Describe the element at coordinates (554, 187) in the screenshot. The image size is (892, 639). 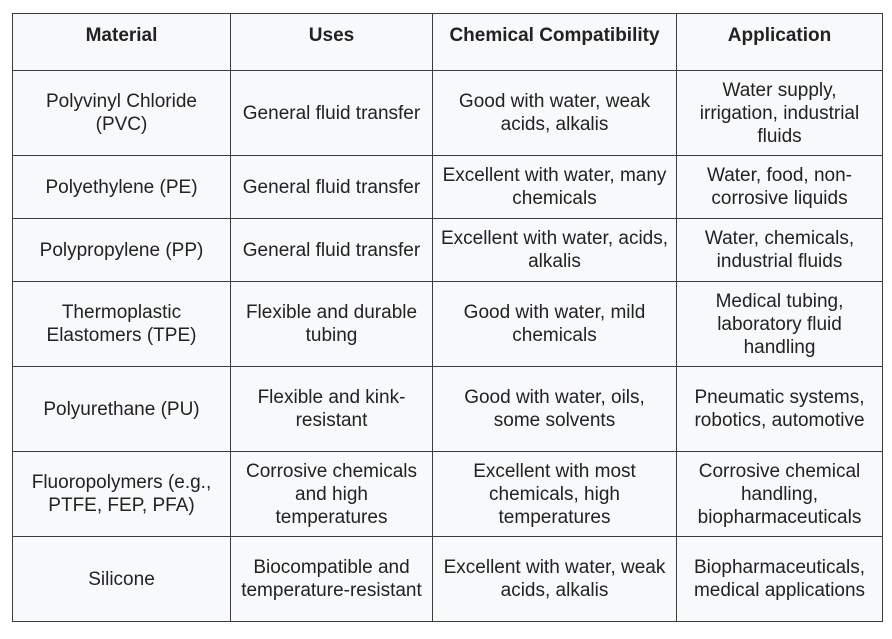
I see `cell-compatibility: Excellent with water, many chemicals` at that location.